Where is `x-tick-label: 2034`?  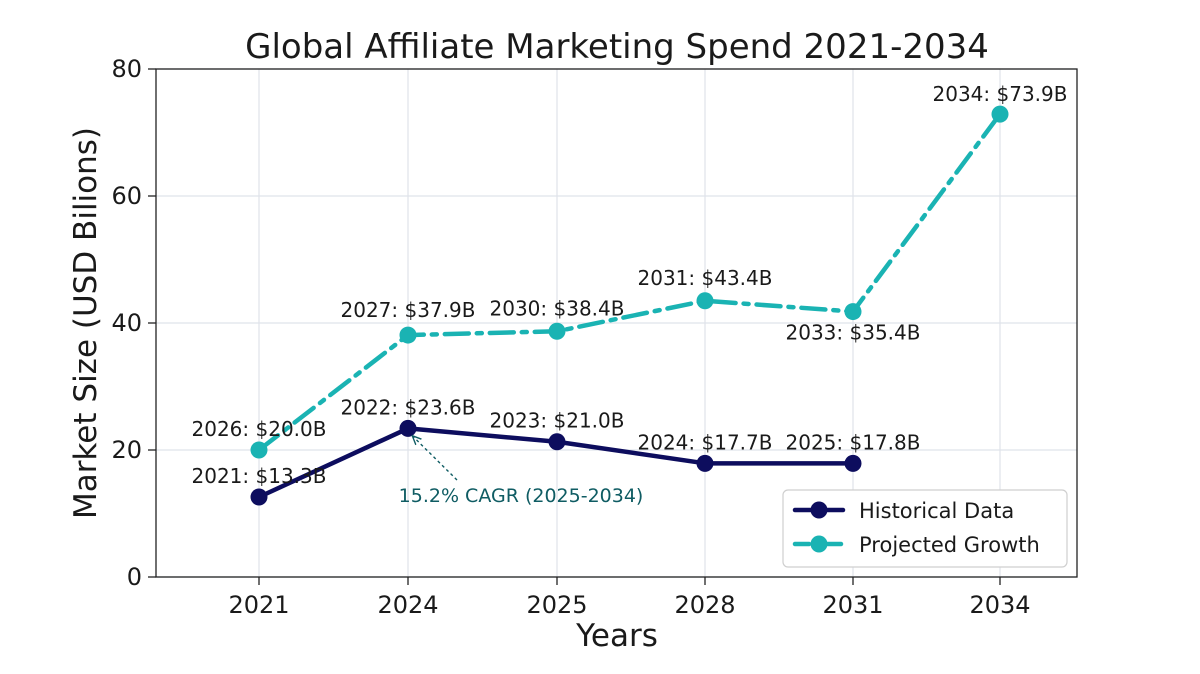
x-tick-label: 2034 is located at coordinates (999, 605).